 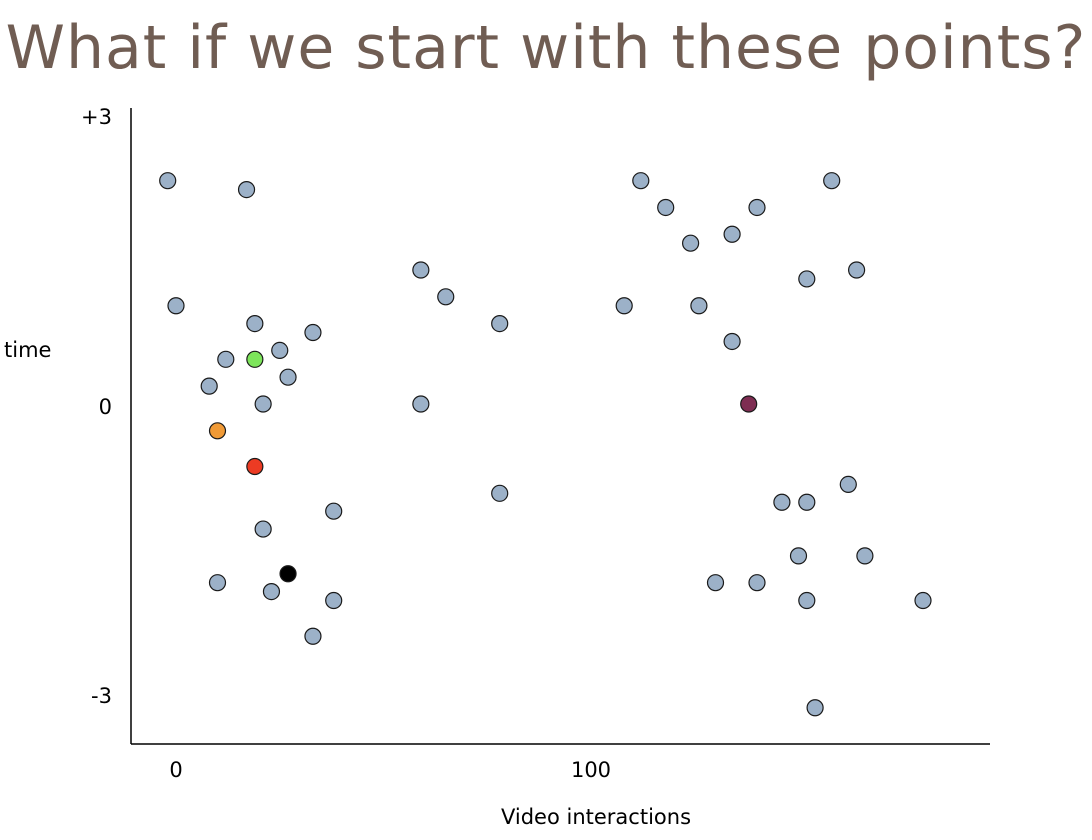 What do you see at coordinates (749, 404) in the screenshot?
I see `data-point-purple` at bounding box center [749, 404].